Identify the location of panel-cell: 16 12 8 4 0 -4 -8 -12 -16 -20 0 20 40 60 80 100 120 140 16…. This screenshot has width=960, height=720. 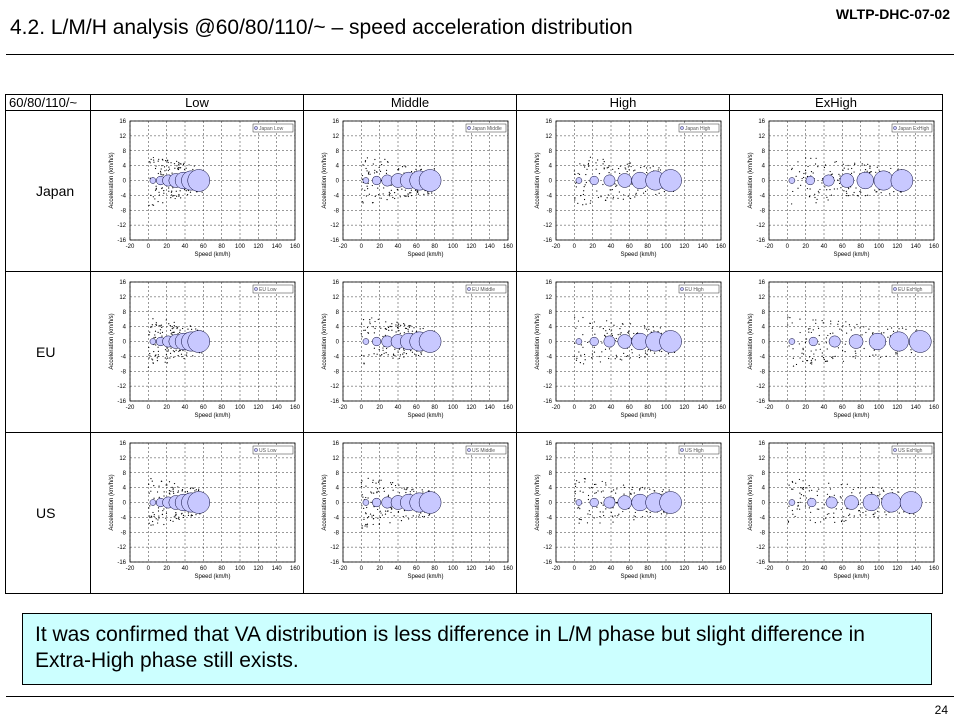
(410, 352).